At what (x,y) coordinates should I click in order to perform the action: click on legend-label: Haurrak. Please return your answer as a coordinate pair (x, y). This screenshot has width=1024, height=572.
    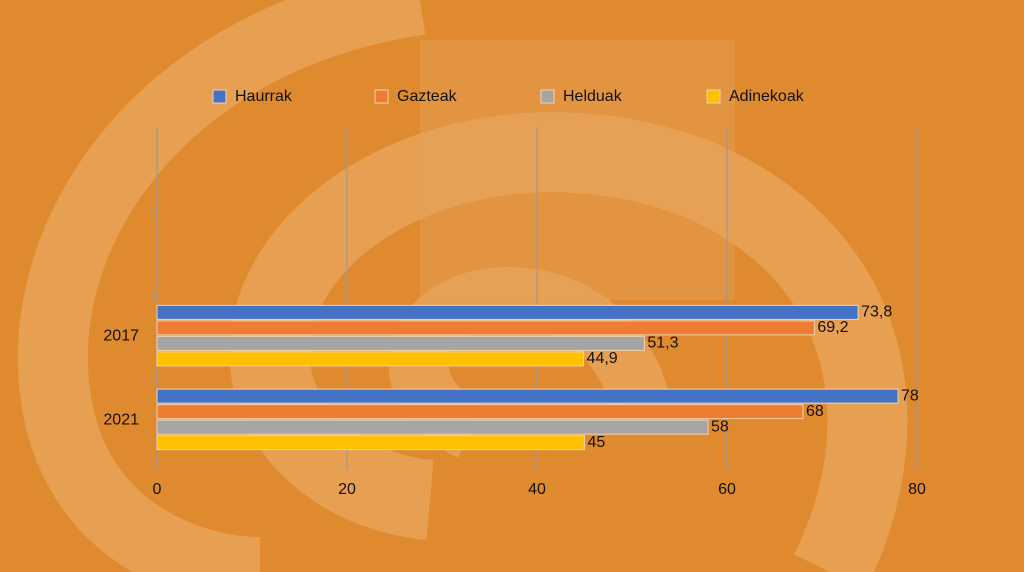
    Looking at the image, I should click on (264, 96).